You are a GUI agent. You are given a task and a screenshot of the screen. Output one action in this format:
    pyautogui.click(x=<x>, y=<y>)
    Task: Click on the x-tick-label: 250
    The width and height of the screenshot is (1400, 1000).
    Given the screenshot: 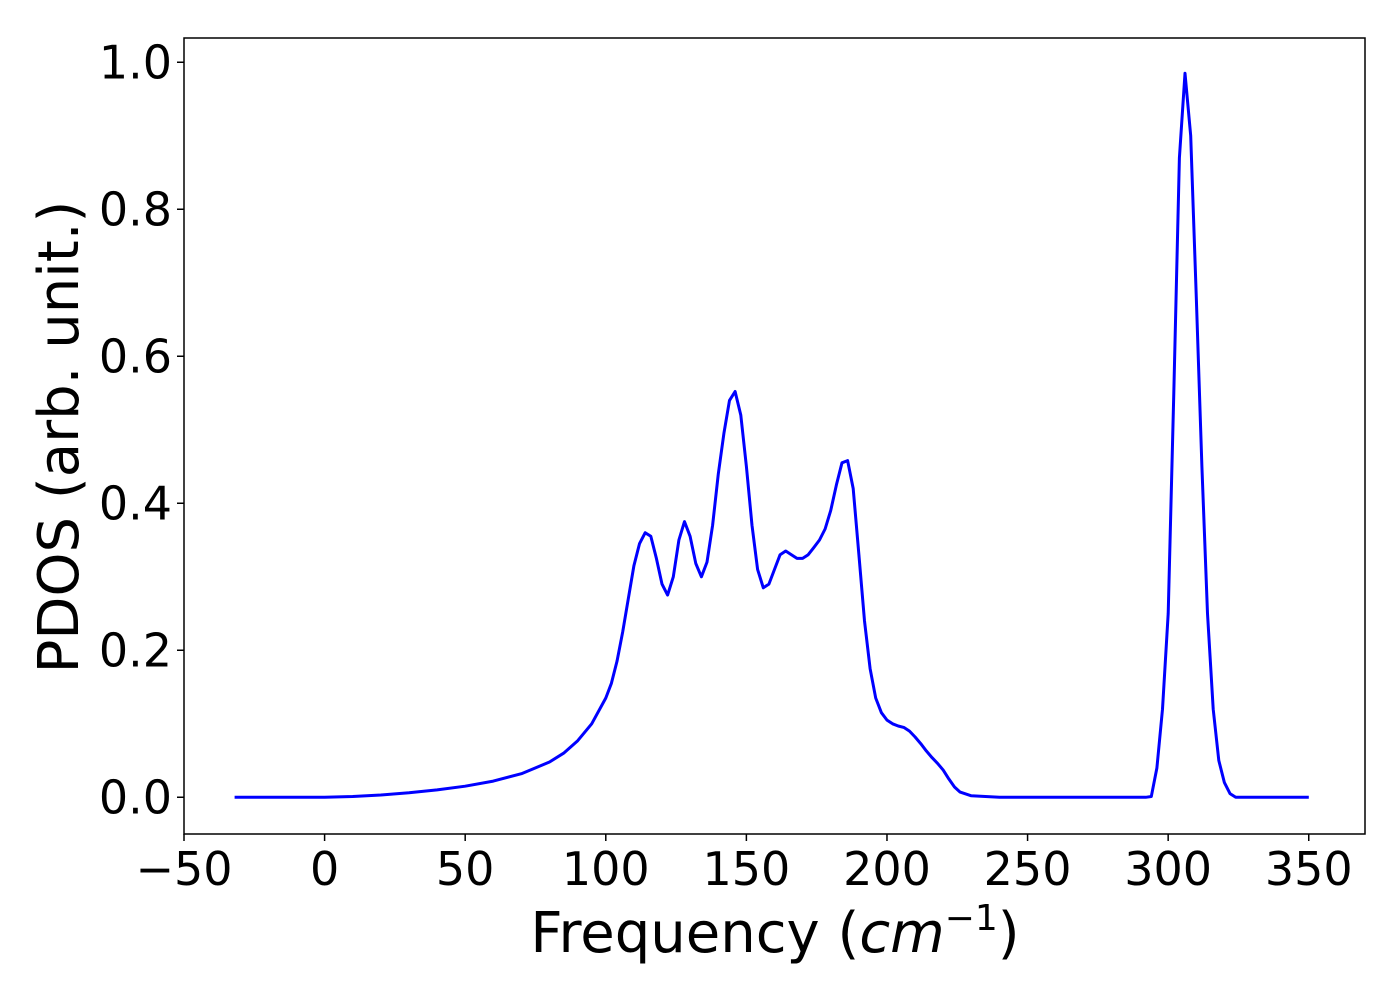 What is the action you would take?
    pyautogui.click(x=1028, y=869)
    